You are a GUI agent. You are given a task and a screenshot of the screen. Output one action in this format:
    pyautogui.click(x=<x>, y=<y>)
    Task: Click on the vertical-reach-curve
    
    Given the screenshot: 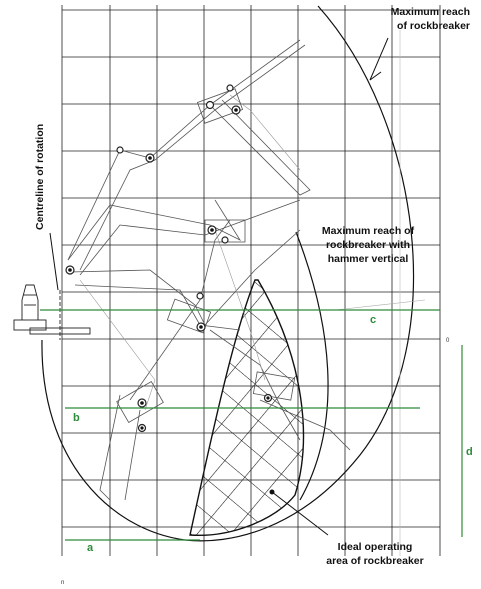 What is the action you would take?
    pyautogui.click(x=312, y=366)
    